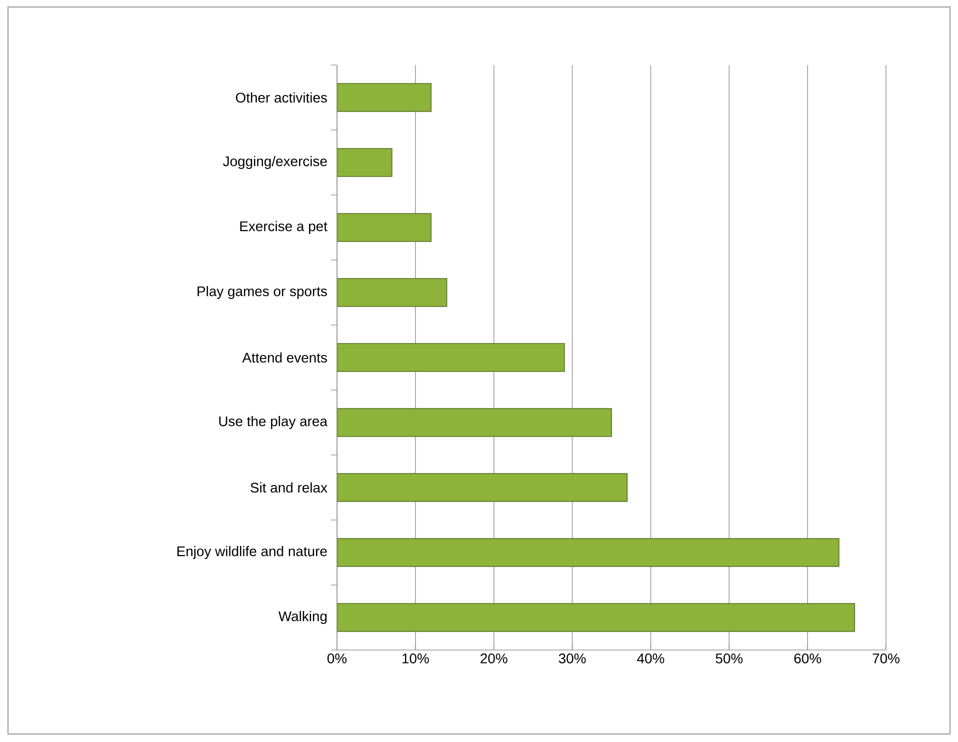 The width and height of the screenshot is (958, 742). What do you see at coordinates (302, 617) in the screenshot?
I see `y-tick-label: Walking` at bounding box center [302, 617].